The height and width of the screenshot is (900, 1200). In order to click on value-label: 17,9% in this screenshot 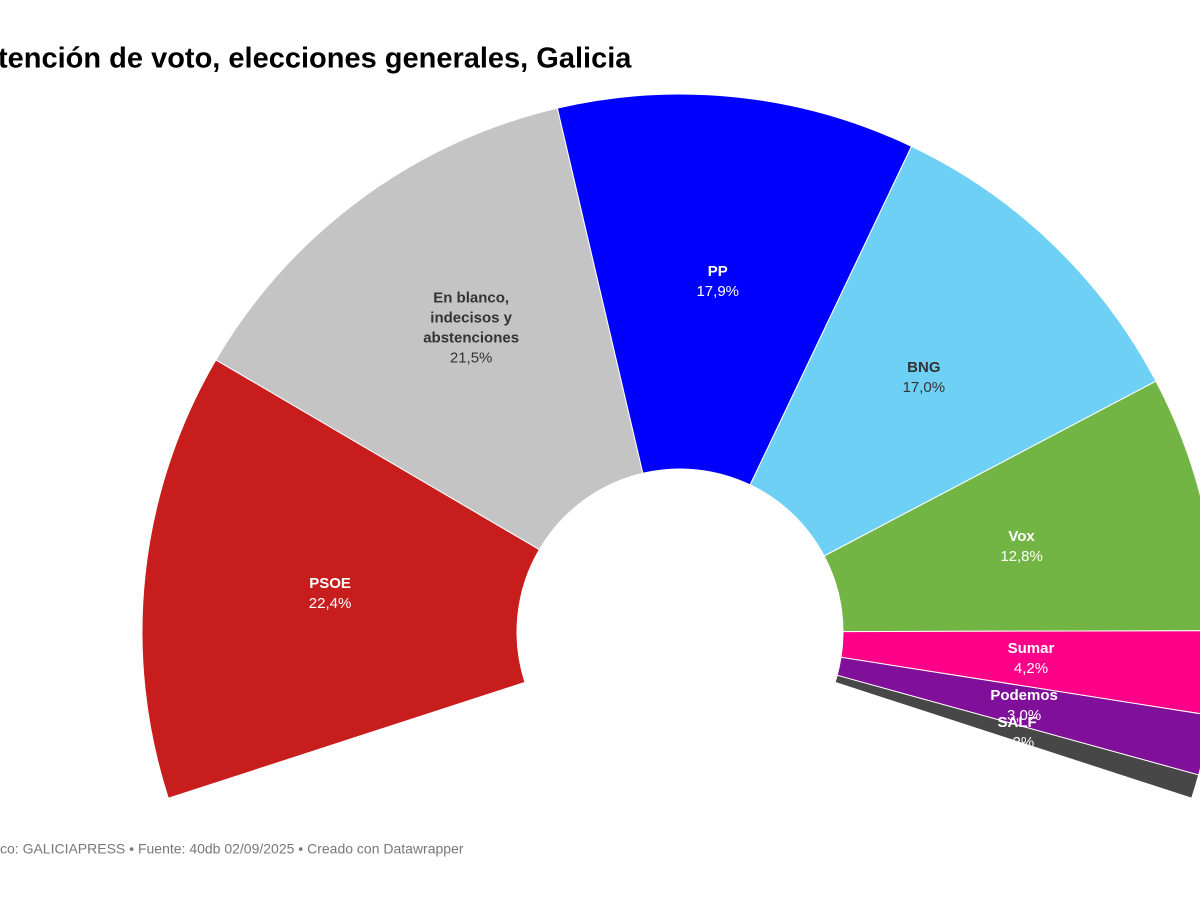, I will do `click(717, 291)`.